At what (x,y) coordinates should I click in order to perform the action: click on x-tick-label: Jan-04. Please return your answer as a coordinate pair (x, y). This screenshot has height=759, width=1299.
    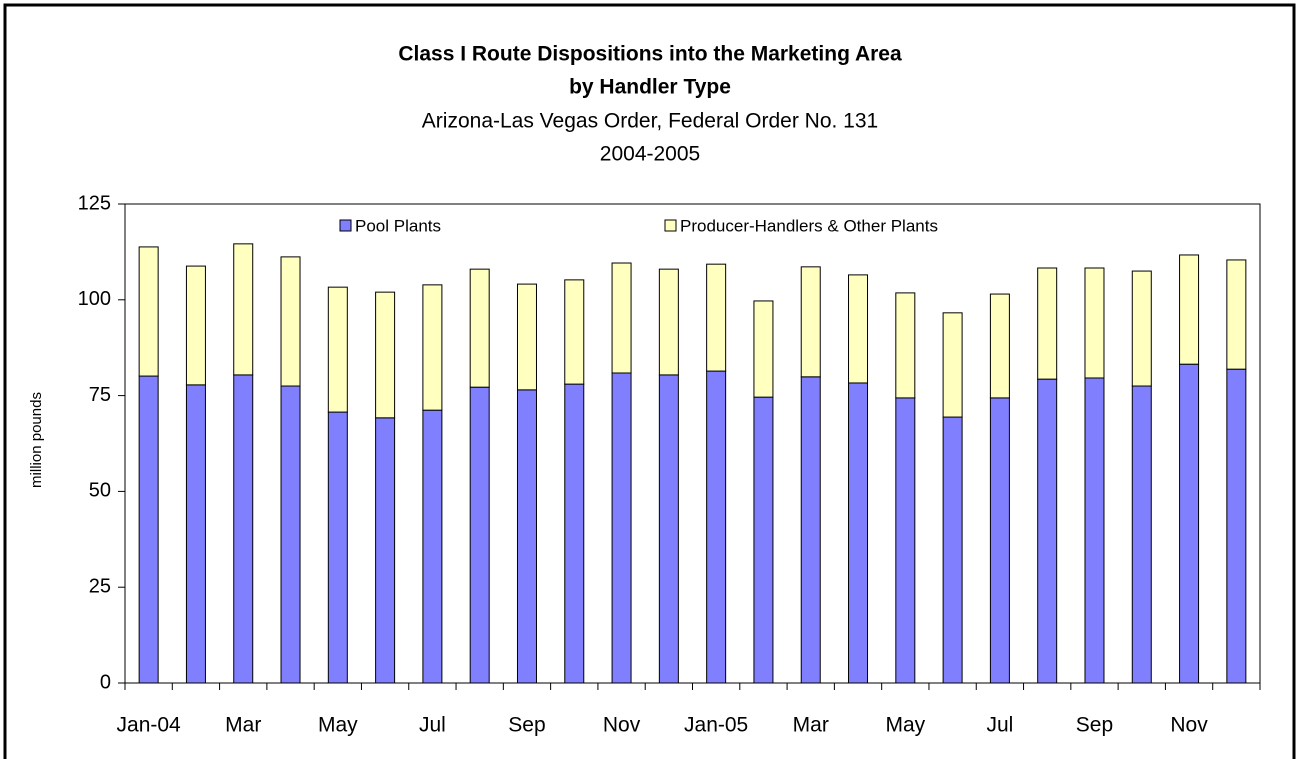
    Looking at the image, I should click on (149, 725).